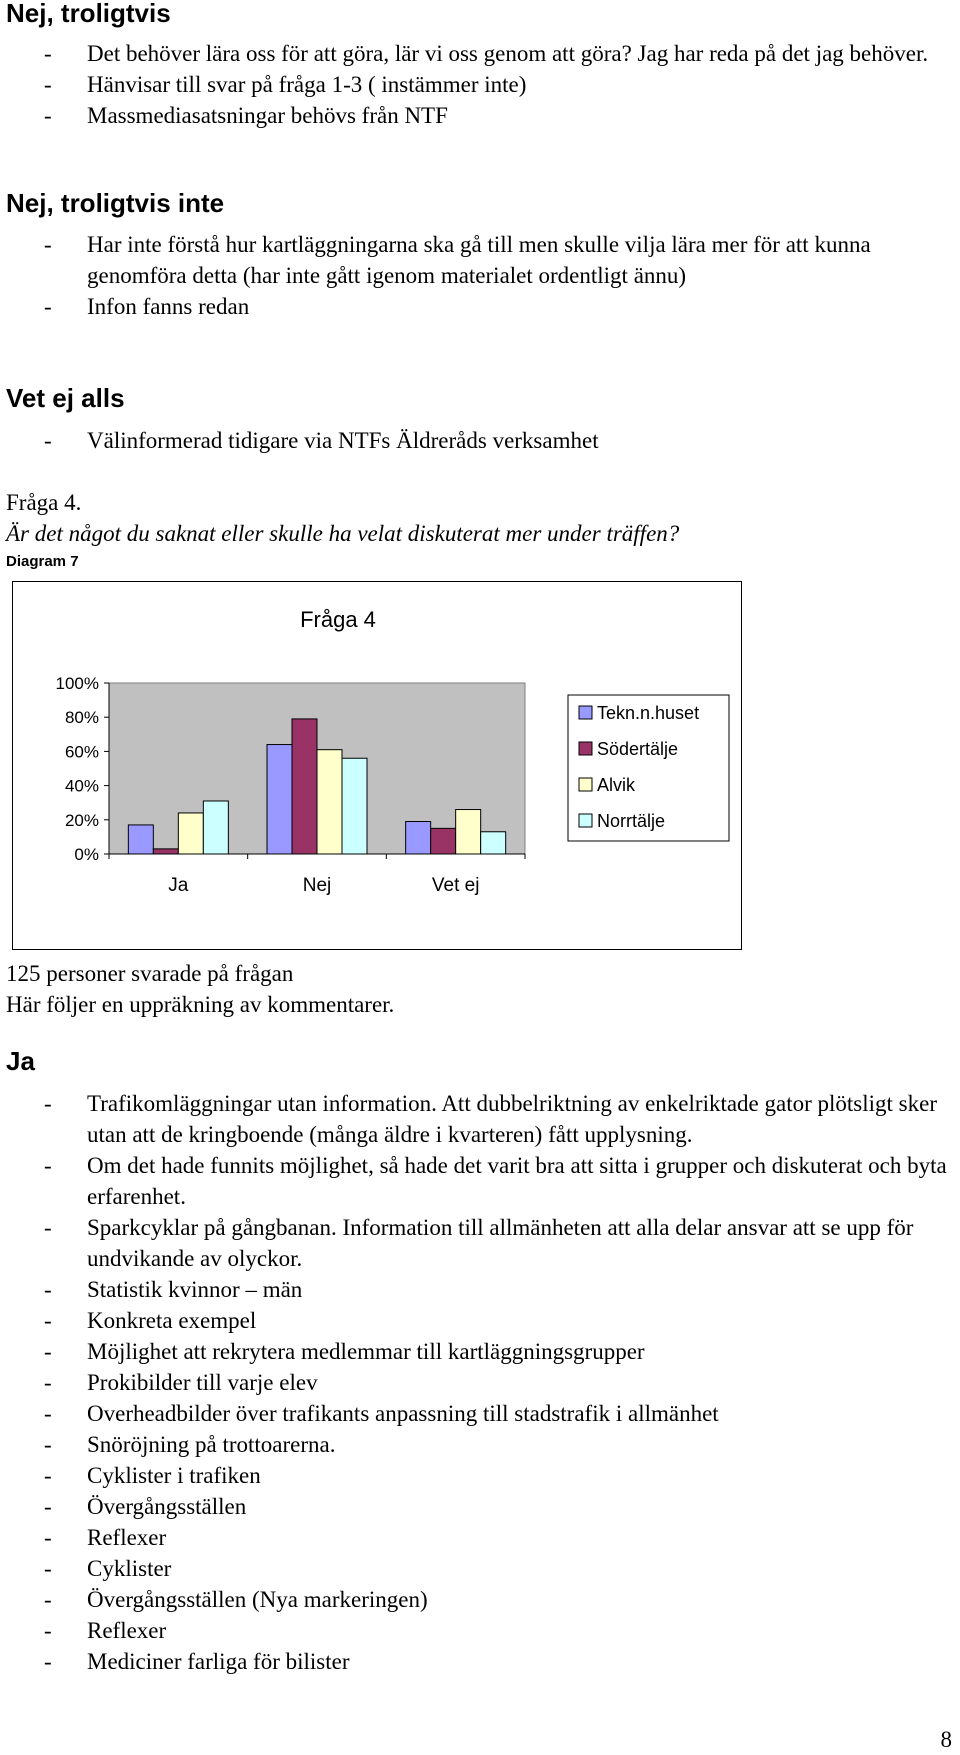 The width and height of the screenshot is (960, 1755). Describe the element at coordinates (637, 749) in the screenshot. I see `legend-label: Södertälje` at that location.